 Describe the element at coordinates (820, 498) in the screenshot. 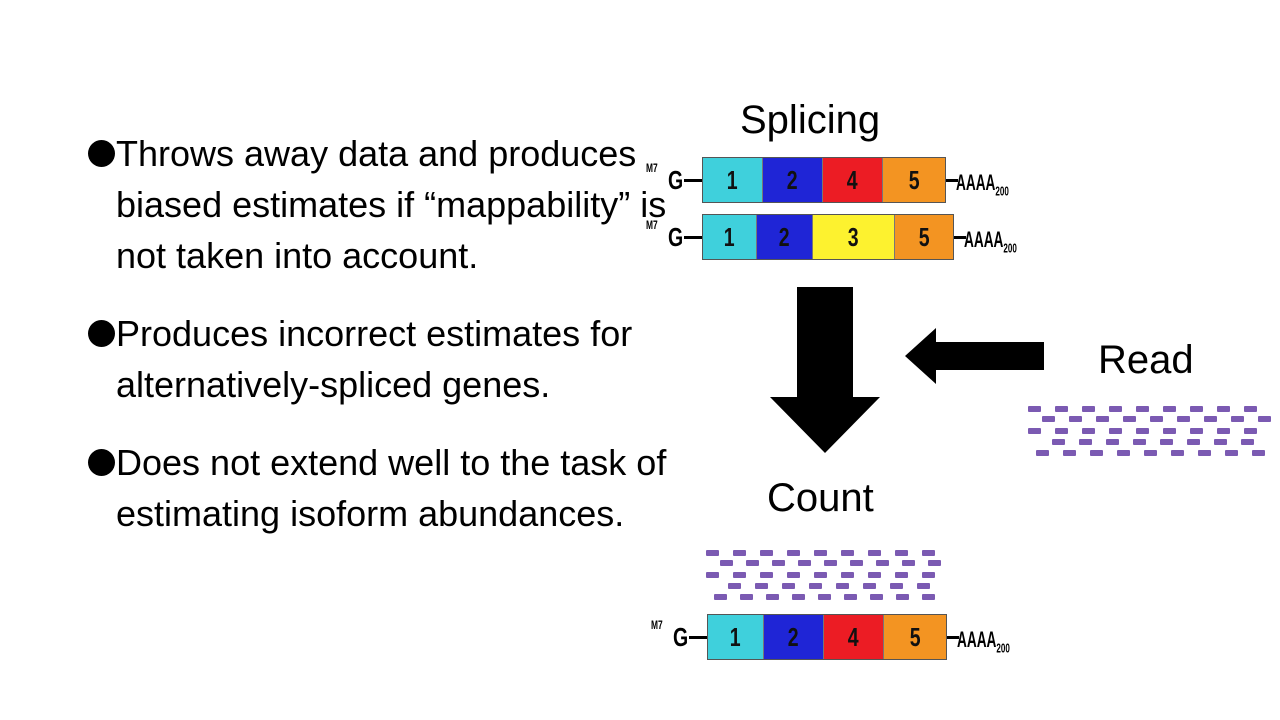

I see `count-label: Count` at that location.